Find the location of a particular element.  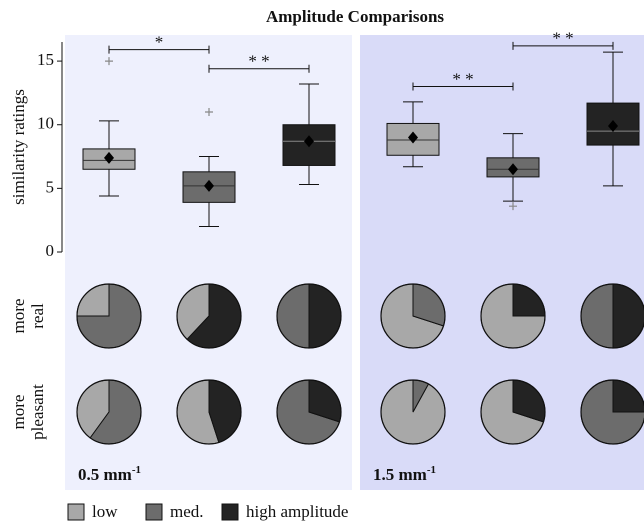

legend-label: high amplitude is located at coordinates (297, 511).